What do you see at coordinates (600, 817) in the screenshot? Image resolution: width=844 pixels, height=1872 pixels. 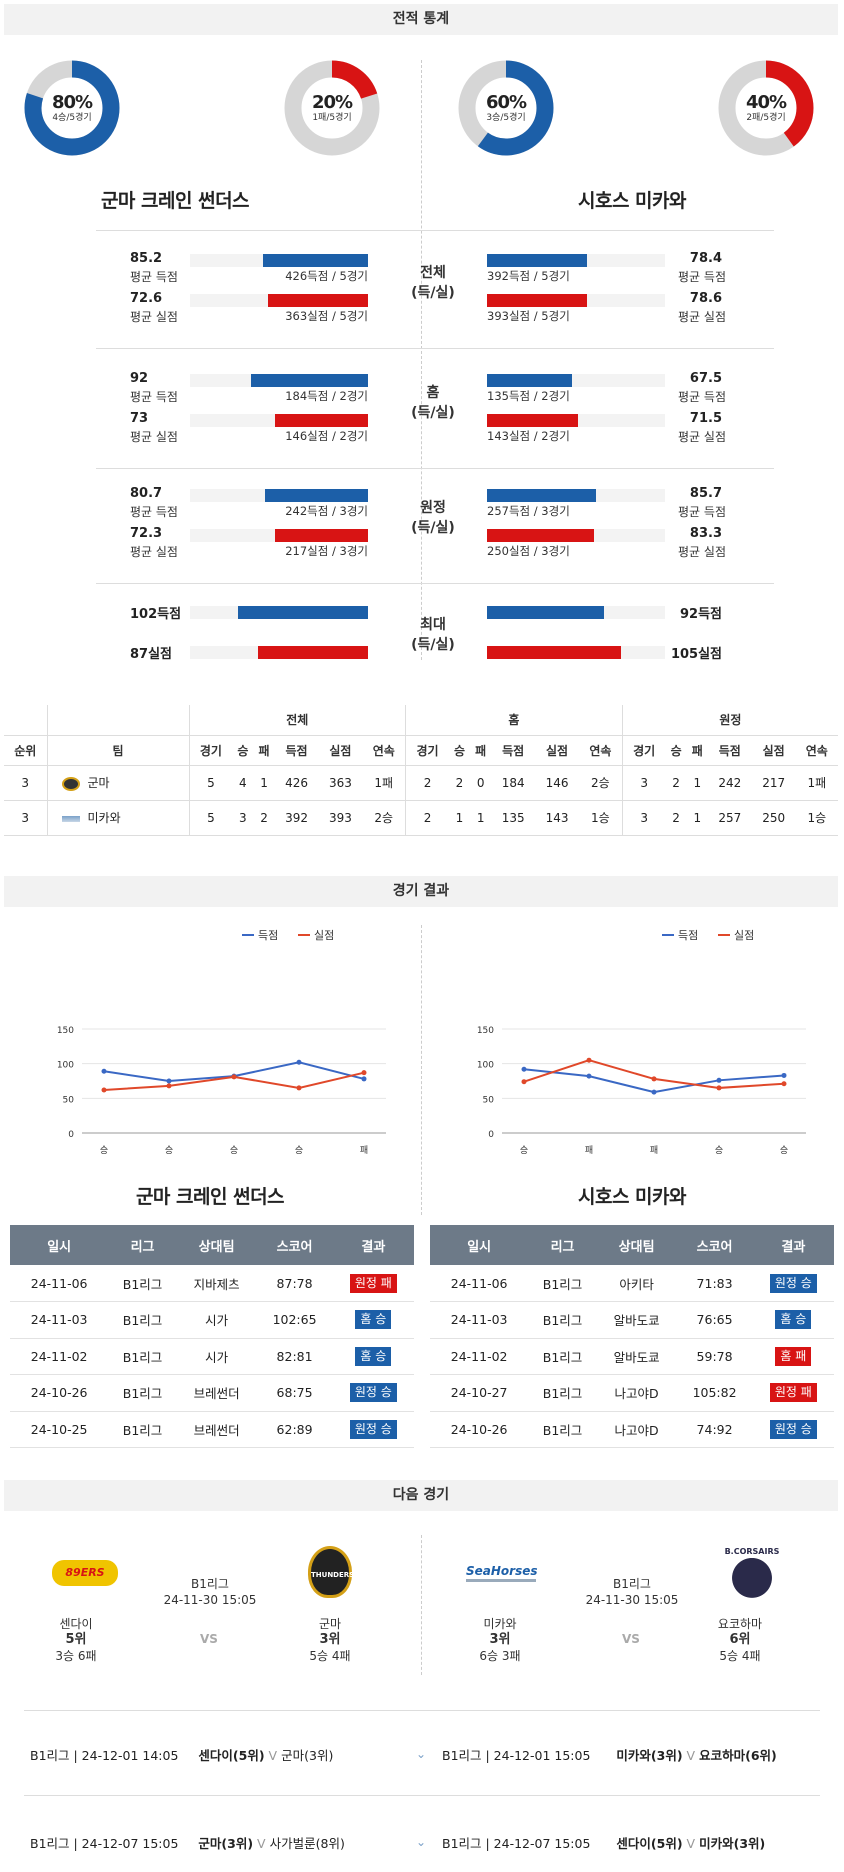 I see `standings-cell: 1승` at bounding box center [600, 817].